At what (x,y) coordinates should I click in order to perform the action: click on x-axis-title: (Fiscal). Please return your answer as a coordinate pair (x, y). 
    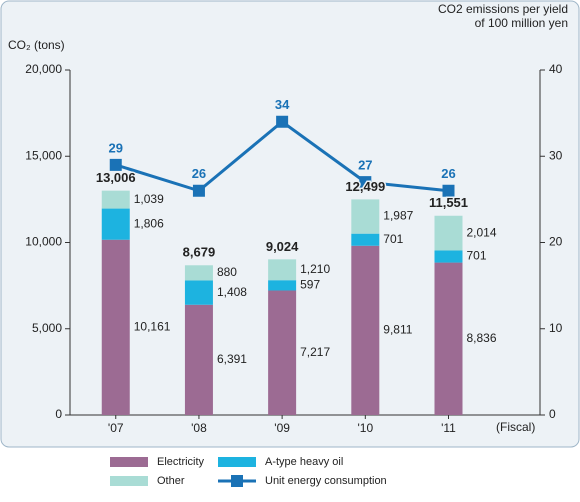
    Looking at the image, I should click on (515, 427).